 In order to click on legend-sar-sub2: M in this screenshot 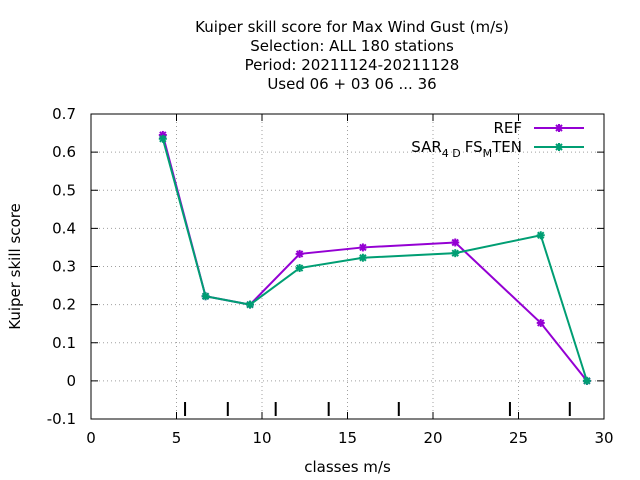, I will do `click(488, 153)`.